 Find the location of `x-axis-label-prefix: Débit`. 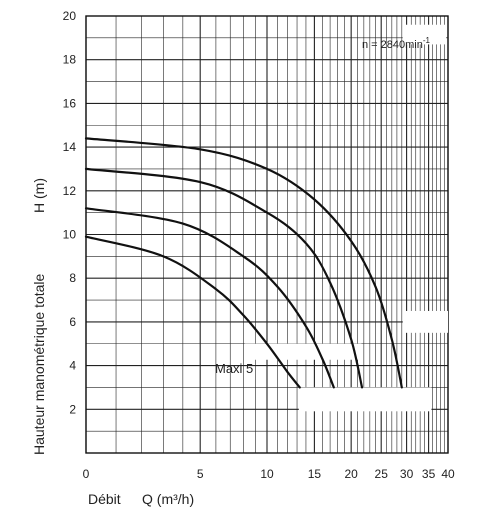

x-axis-label-prefix: Débit is located at coordinates (104, 499).